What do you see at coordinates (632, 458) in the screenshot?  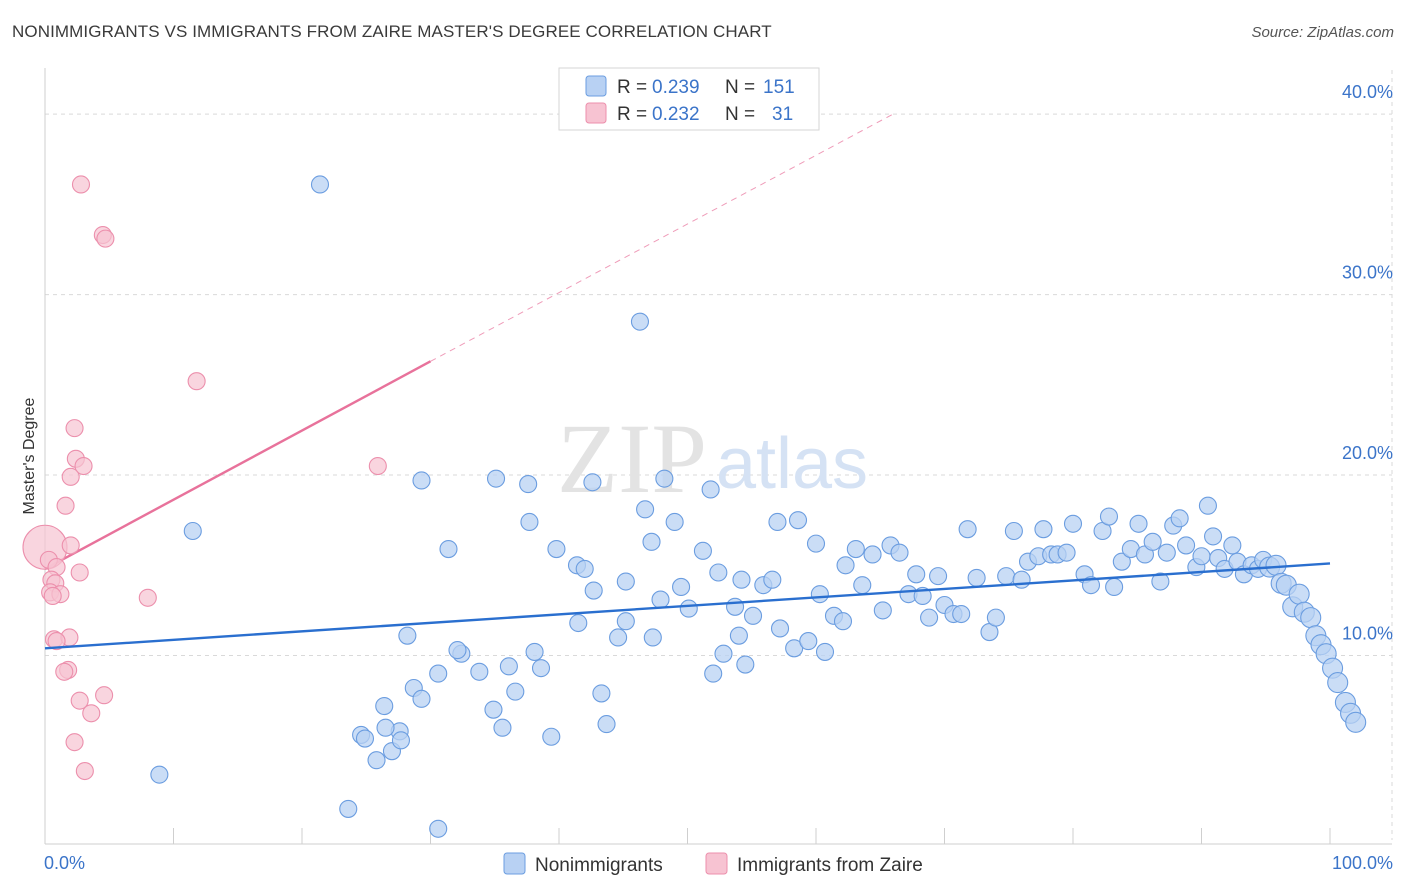 I see `watermark-zip: ZIP` at bounding box center [632, 458].